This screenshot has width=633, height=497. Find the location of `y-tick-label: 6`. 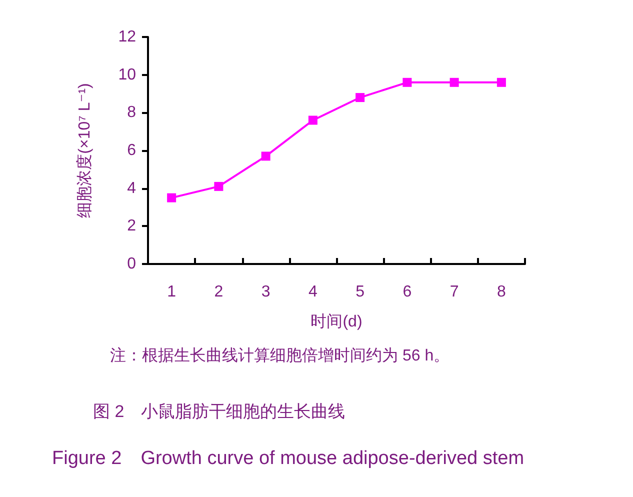

y-tick-label: 6 is located at coordinates (131, 150).